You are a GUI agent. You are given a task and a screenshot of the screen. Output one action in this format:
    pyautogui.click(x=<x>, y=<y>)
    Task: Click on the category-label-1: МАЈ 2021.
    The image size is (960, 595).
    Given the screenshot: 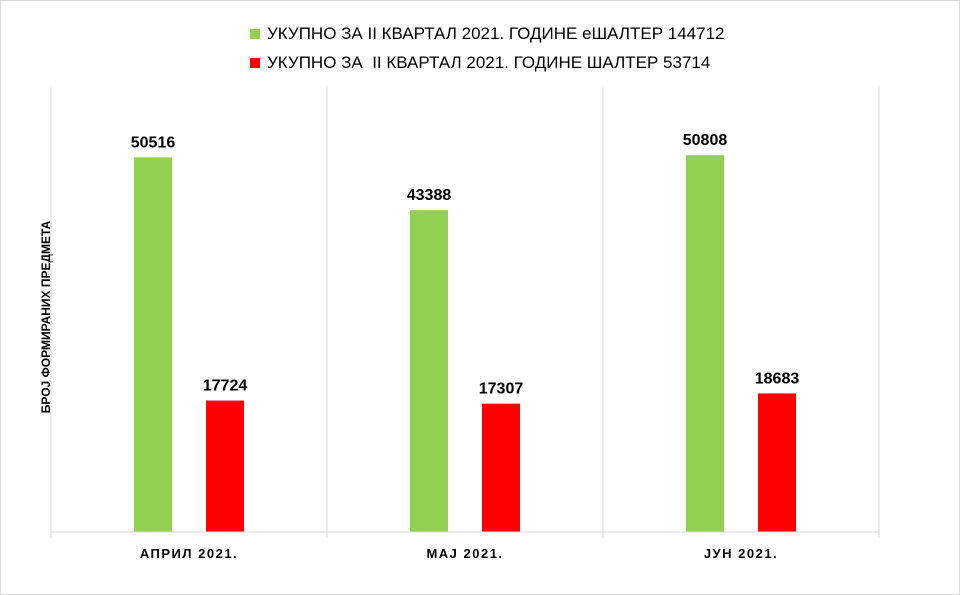 What is the action you would take?
    pyautogui.click(x=464, y=553)
    